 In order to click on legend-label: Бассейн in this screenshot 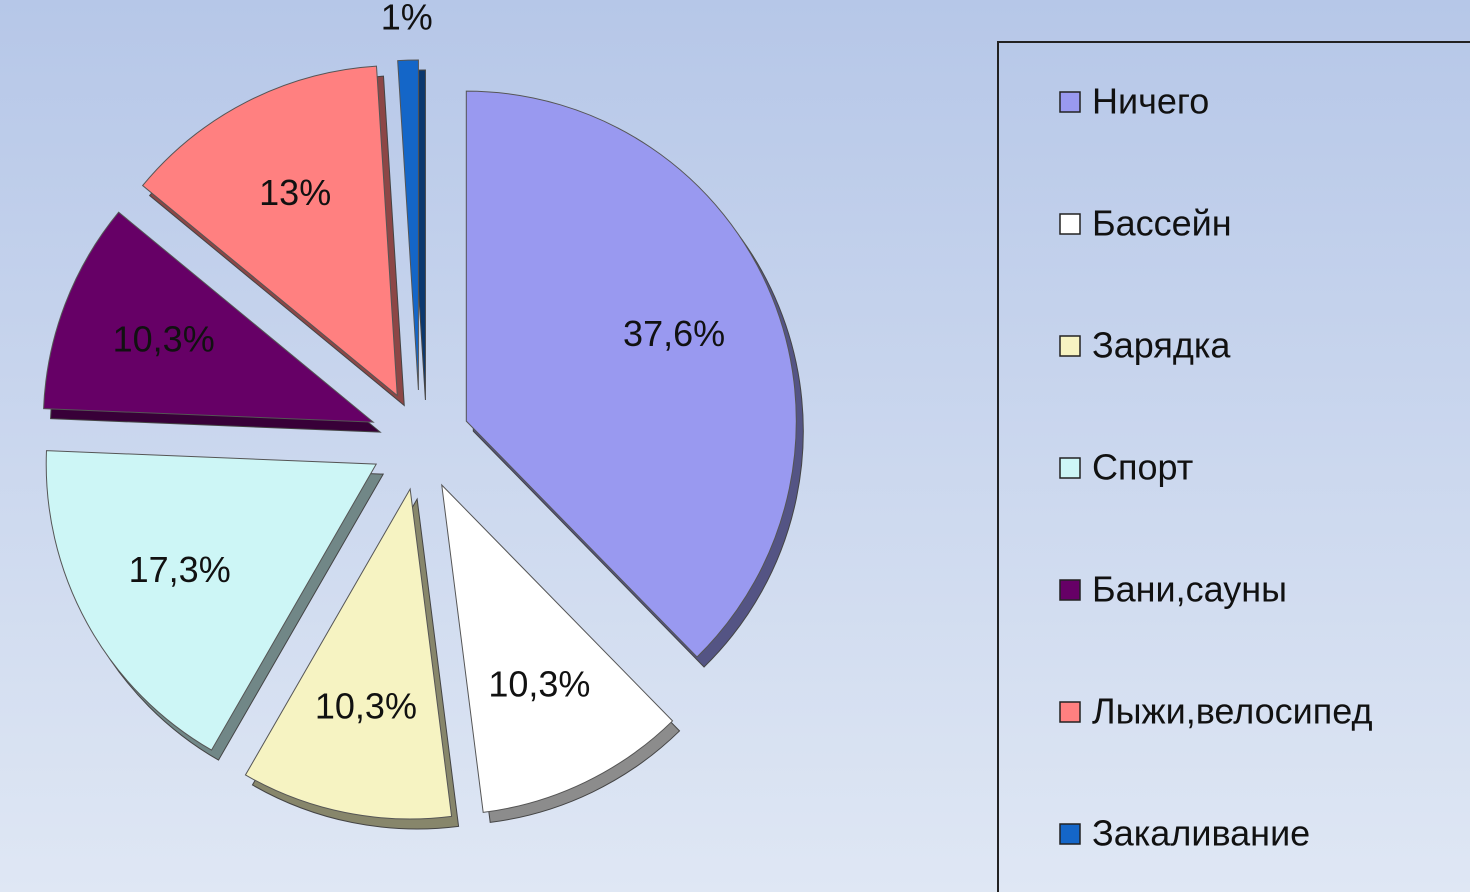, I will do `click(1162, 223)`.